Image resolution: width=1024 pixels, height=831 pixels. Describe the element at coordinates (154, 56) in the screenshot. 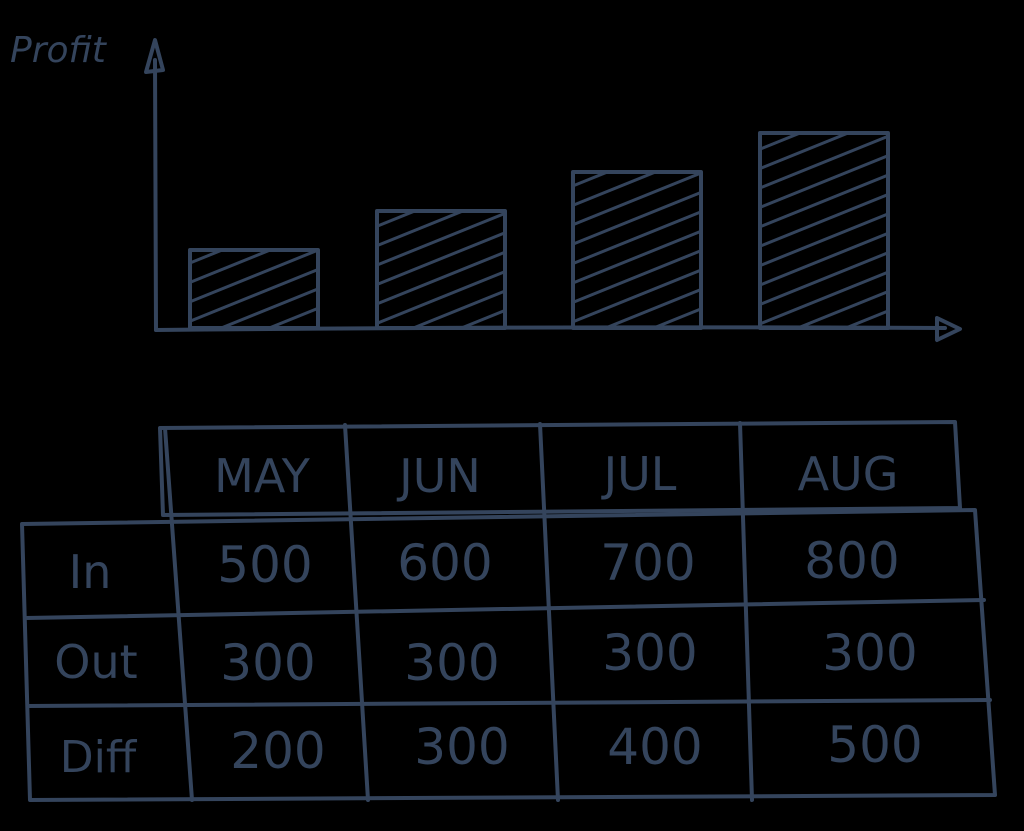

I see `y-axis-arrowhead` at that location.